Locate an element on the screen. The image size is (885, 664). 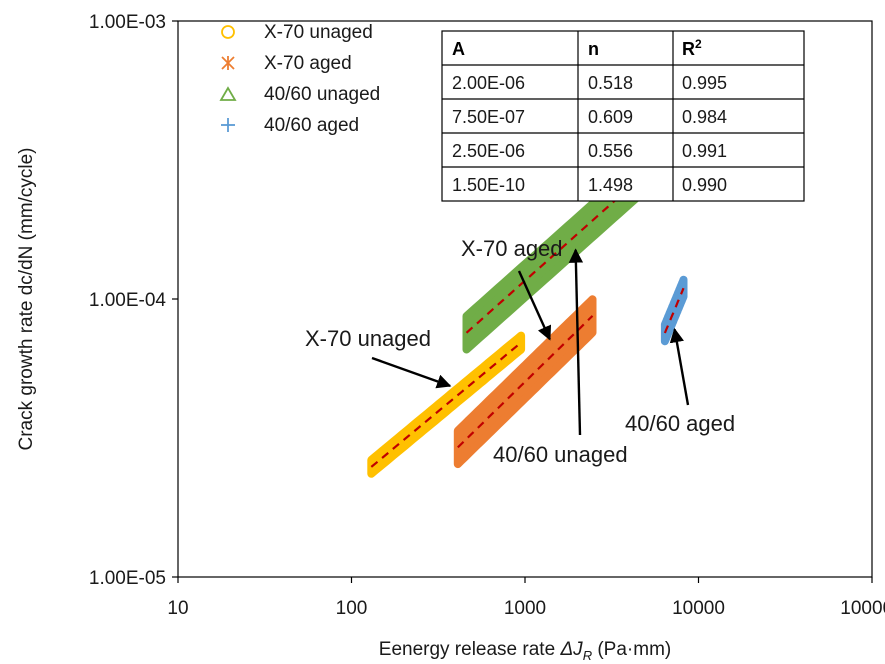
x-tick-label: 1000 is located at coordinates (525, 608).